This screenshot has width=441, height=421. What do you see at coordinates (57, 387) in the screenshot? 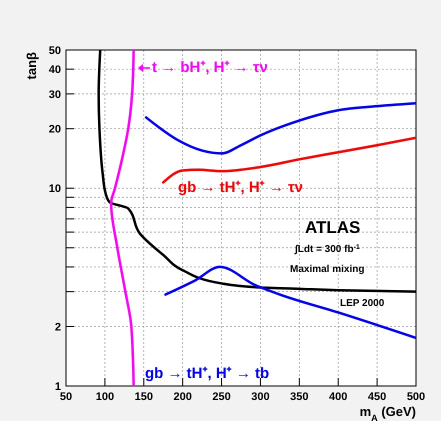
I see `y-tick-label: 1` at bounding box center [57, 387].